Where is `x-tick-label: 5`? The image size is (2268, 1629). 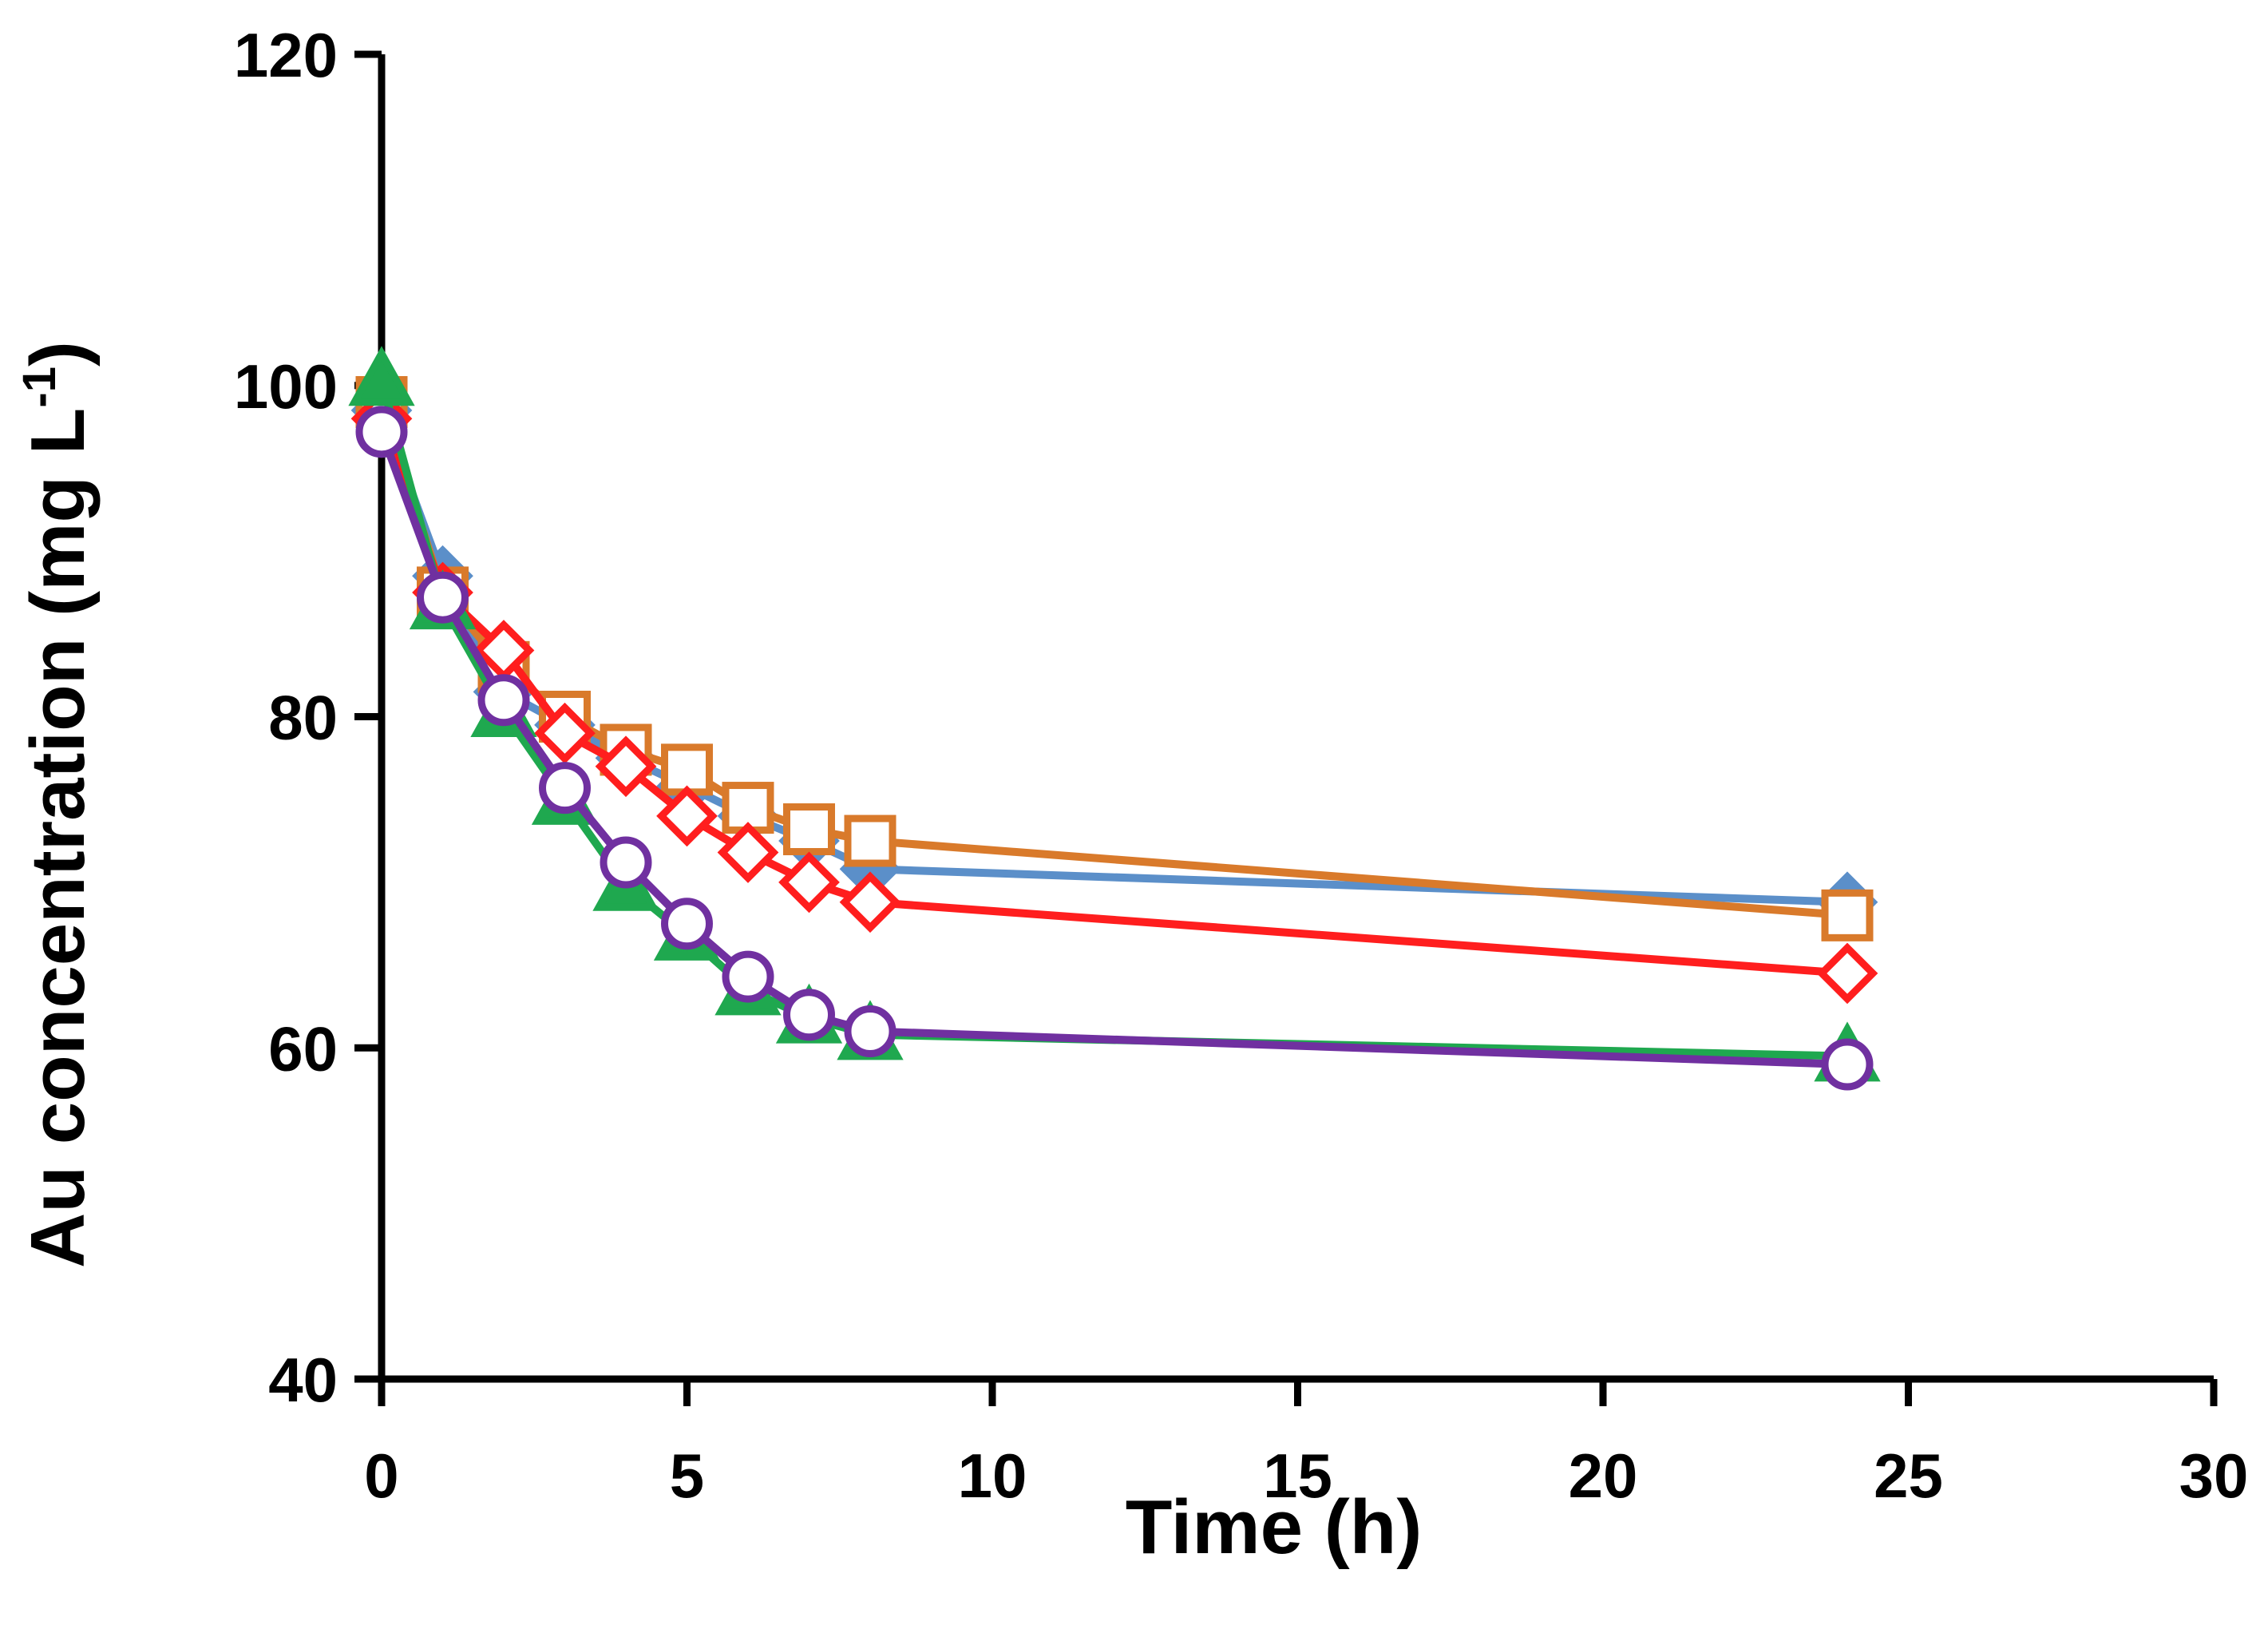
x-tick-label: 5 is located at coordinates (687, 1476).